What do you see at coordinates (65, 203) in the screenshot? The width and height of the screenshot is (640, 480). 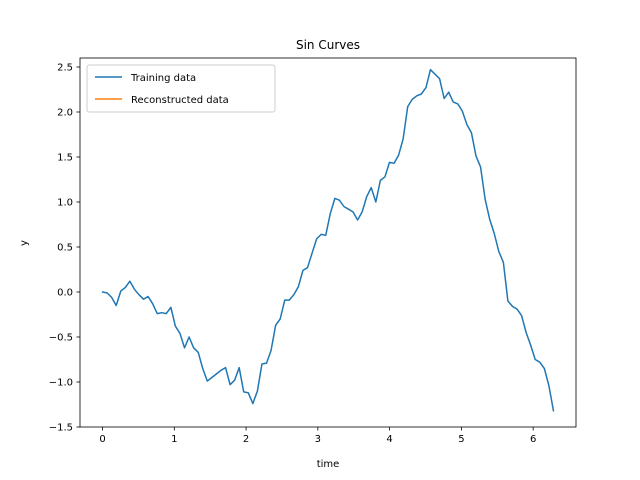 I see `y-tick-label: 1.0` at bounding box center [65, 203].